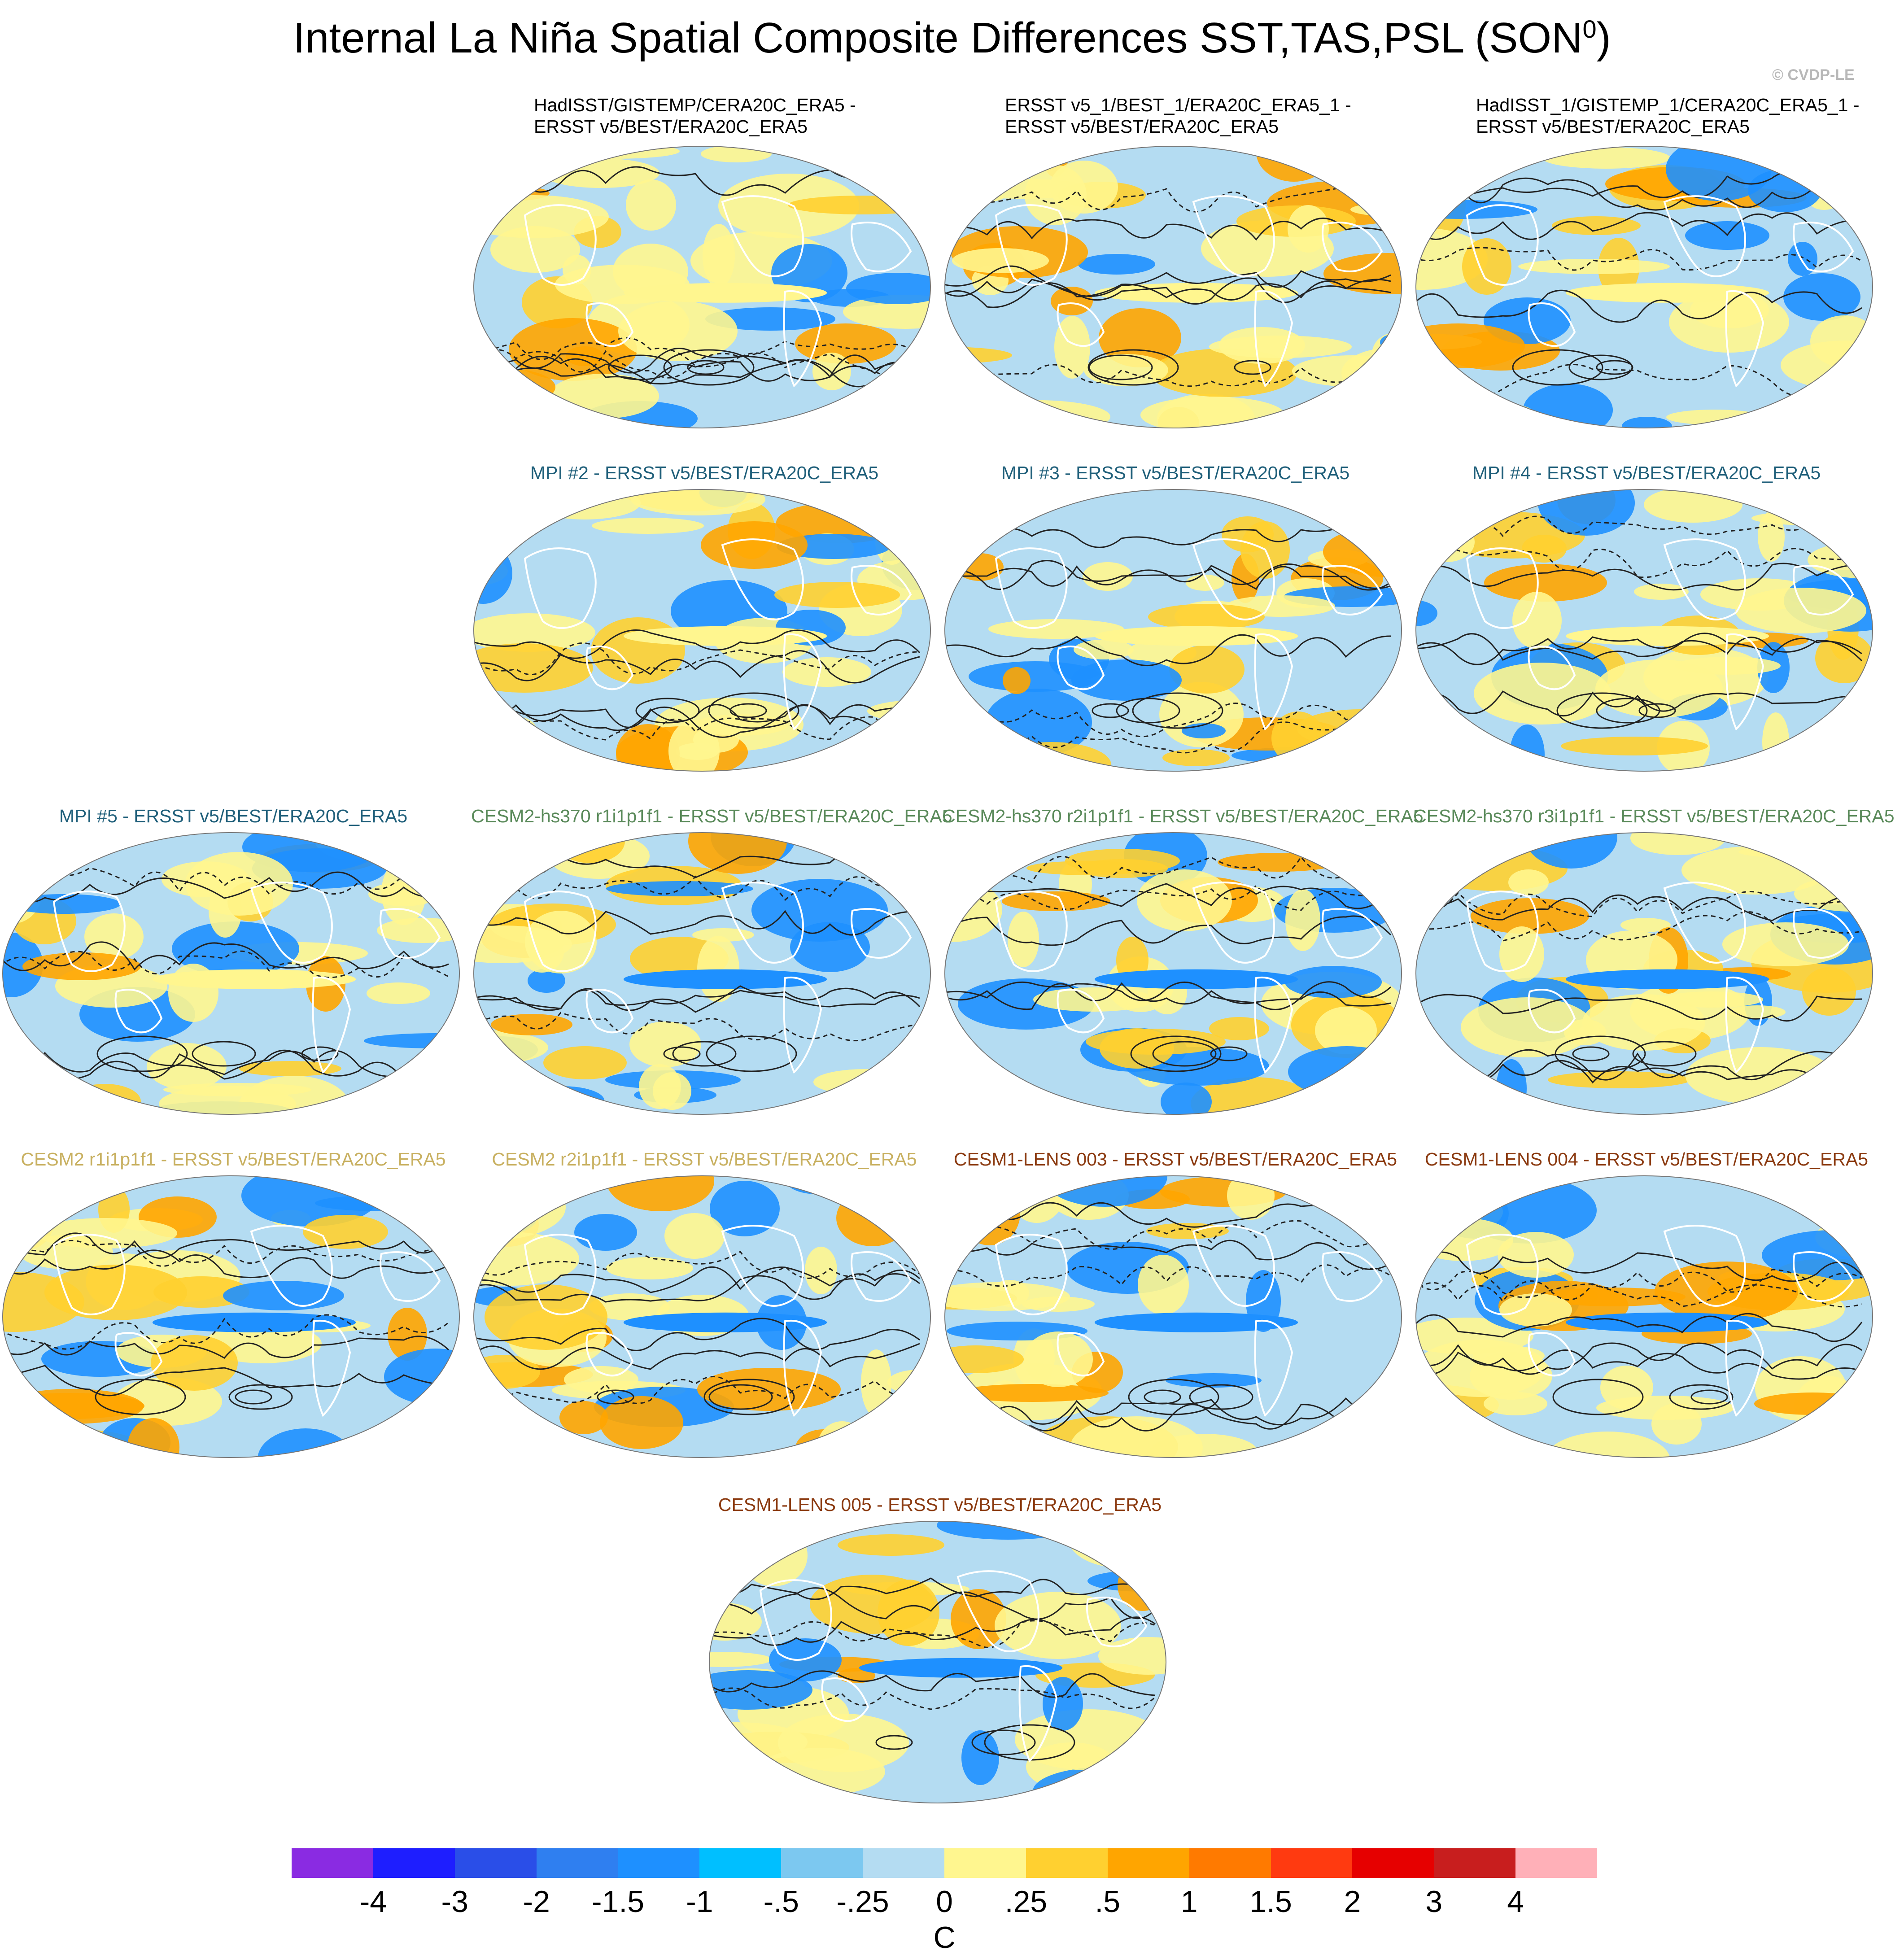  Describe the element at coordinates (1515, 1902) in the screenshot. I see `colorbar-tick-label: 4` at that location.